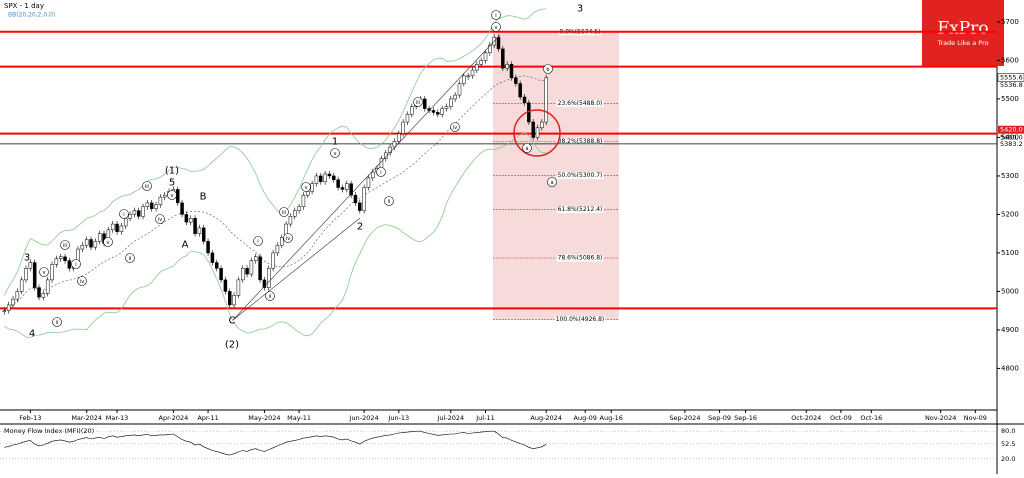 This screenshot has width=1024, height=478. What do you see at coordinates (1010, 99) in the screenshot?
I see `y-tick-label: 5500` at bounding box center [1010, 99].